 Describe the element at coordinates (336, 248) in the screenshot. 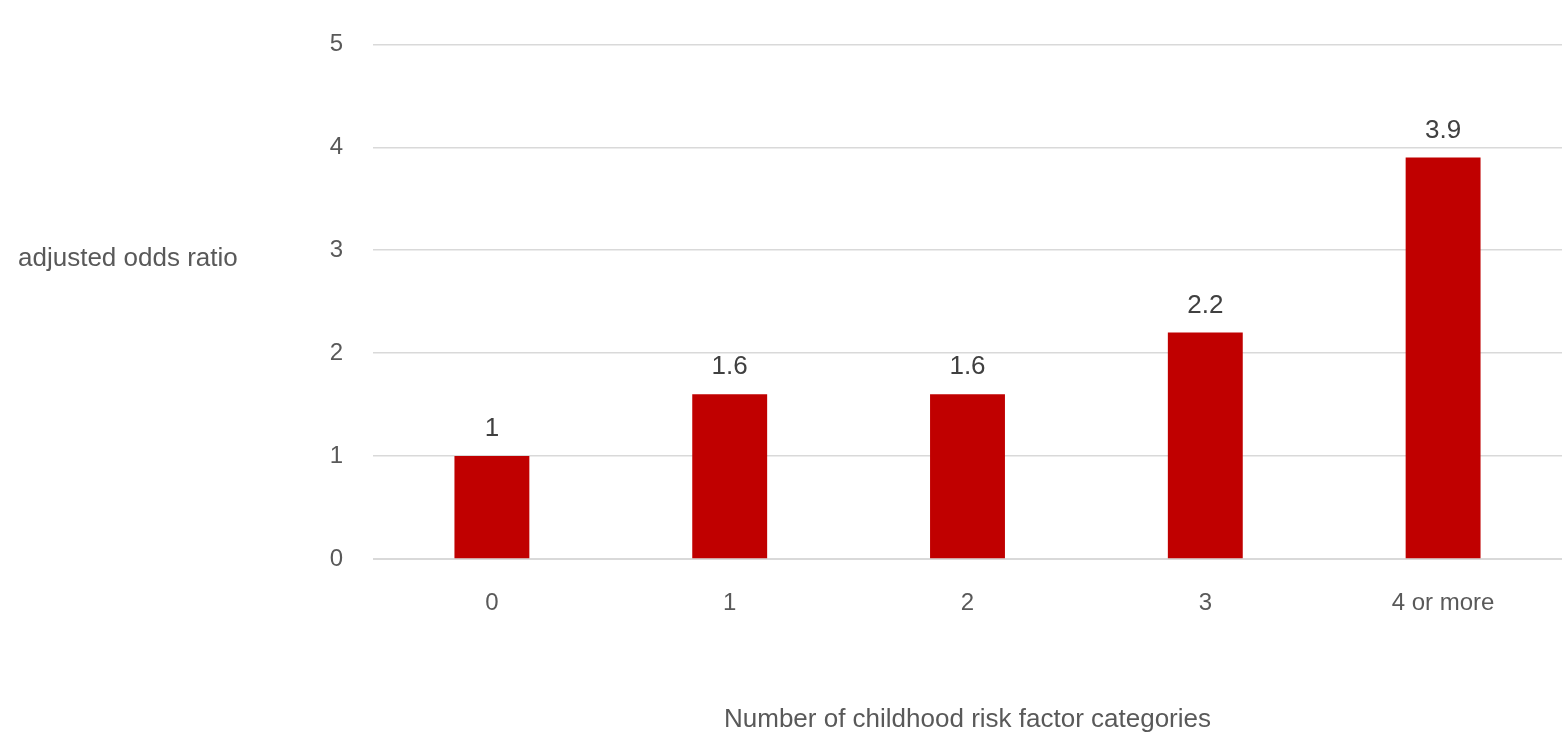

I see `y-tick-label: 3` at that location.